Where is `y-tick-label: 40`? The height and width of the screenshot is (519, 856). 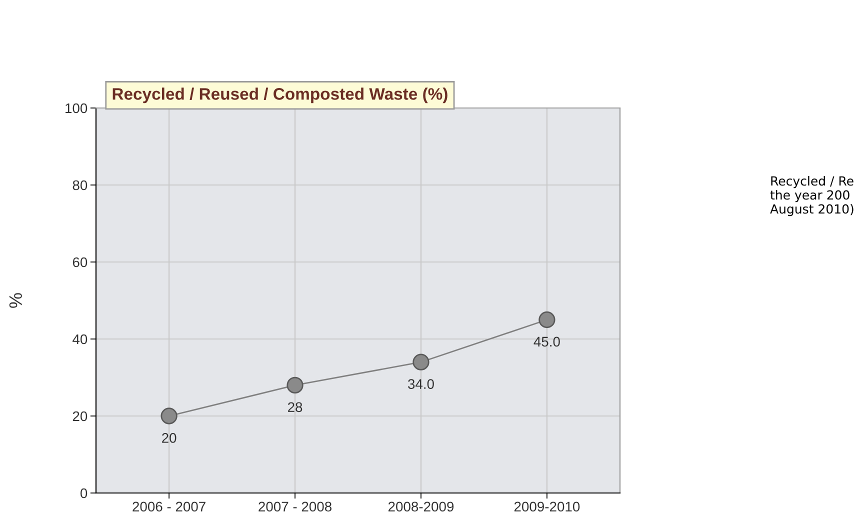
y-tick-label: 40 is located at coordinates (80, 339).